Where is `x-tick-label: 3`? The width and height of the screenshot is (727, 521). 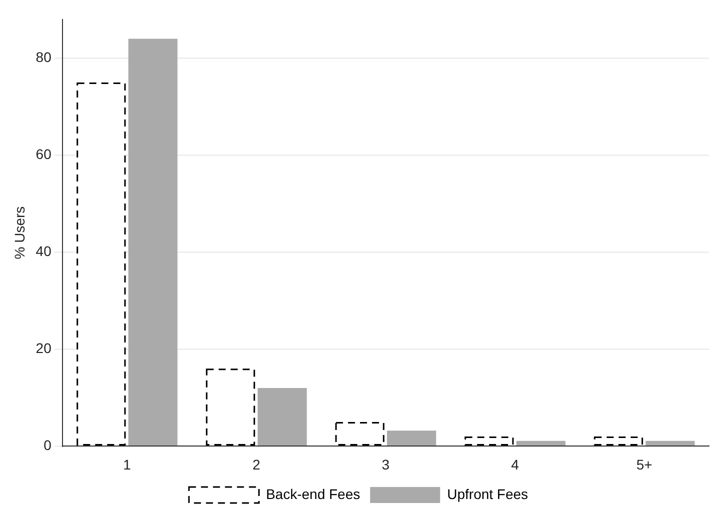
x-tick-label: 3 is located at coordinates (386, 464).